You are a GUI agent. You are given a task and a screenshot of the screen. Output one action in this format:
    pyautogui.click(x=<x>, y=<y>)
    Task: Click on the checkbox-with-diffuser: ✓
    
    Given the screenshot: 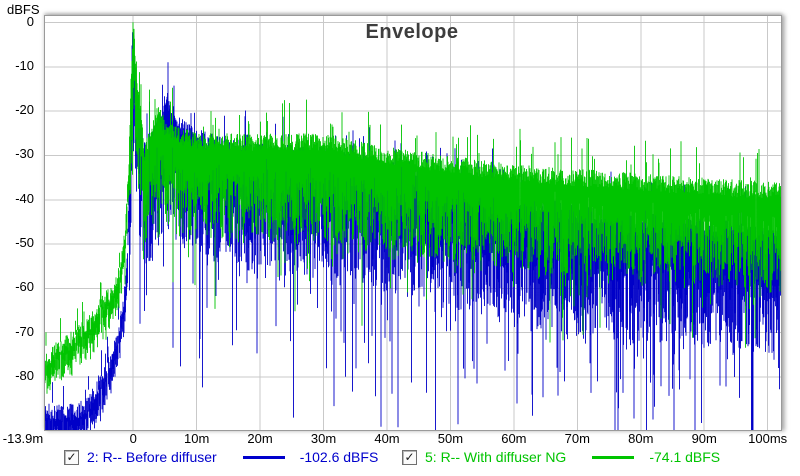 What is the action you would take?
    pyautogui.click(x=409, y=457)
    